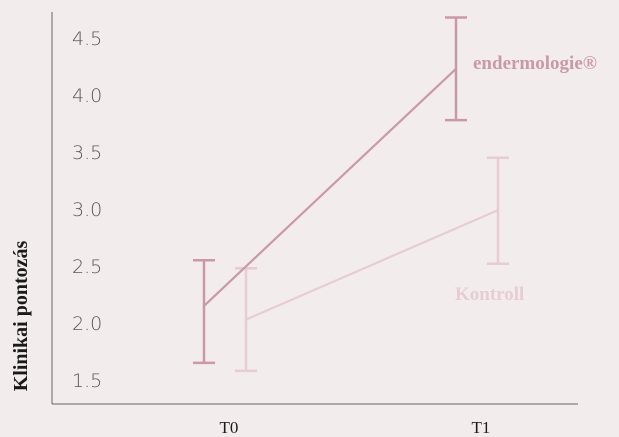 This screenshot has width=619, height=437. I want to click on x-tick-label: T0, so click(229, 427).